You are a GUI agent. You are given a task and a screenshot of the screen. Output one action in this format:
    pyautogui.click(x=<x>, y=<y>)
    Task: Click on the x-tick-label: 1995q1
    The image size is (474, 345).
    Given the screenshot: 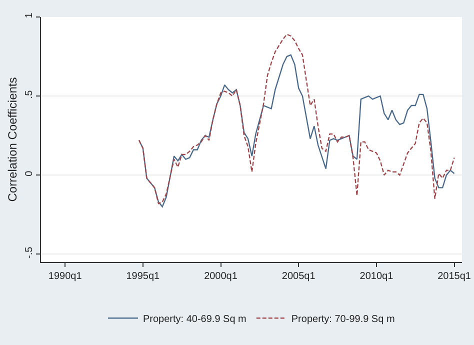 What is the action you would take?
    pyautogui.click(x=143, y=276)
    